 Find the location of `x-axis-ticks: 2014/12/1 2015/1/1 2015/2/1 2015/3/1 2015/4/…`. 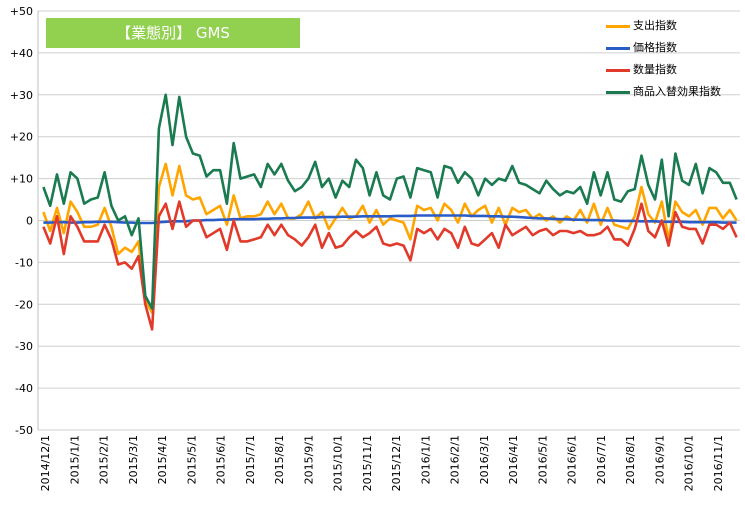

x-axis-ticks: 2014/12/1 2015/1/1 2015/2/1 2015/3/1 2015/4/… is located at coordinates (382, 463).